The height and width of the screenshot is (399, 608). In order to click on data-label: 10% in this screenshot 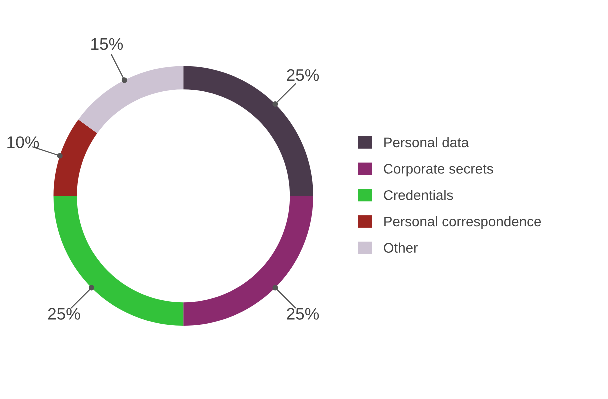, I will do `click(24, 142)`.